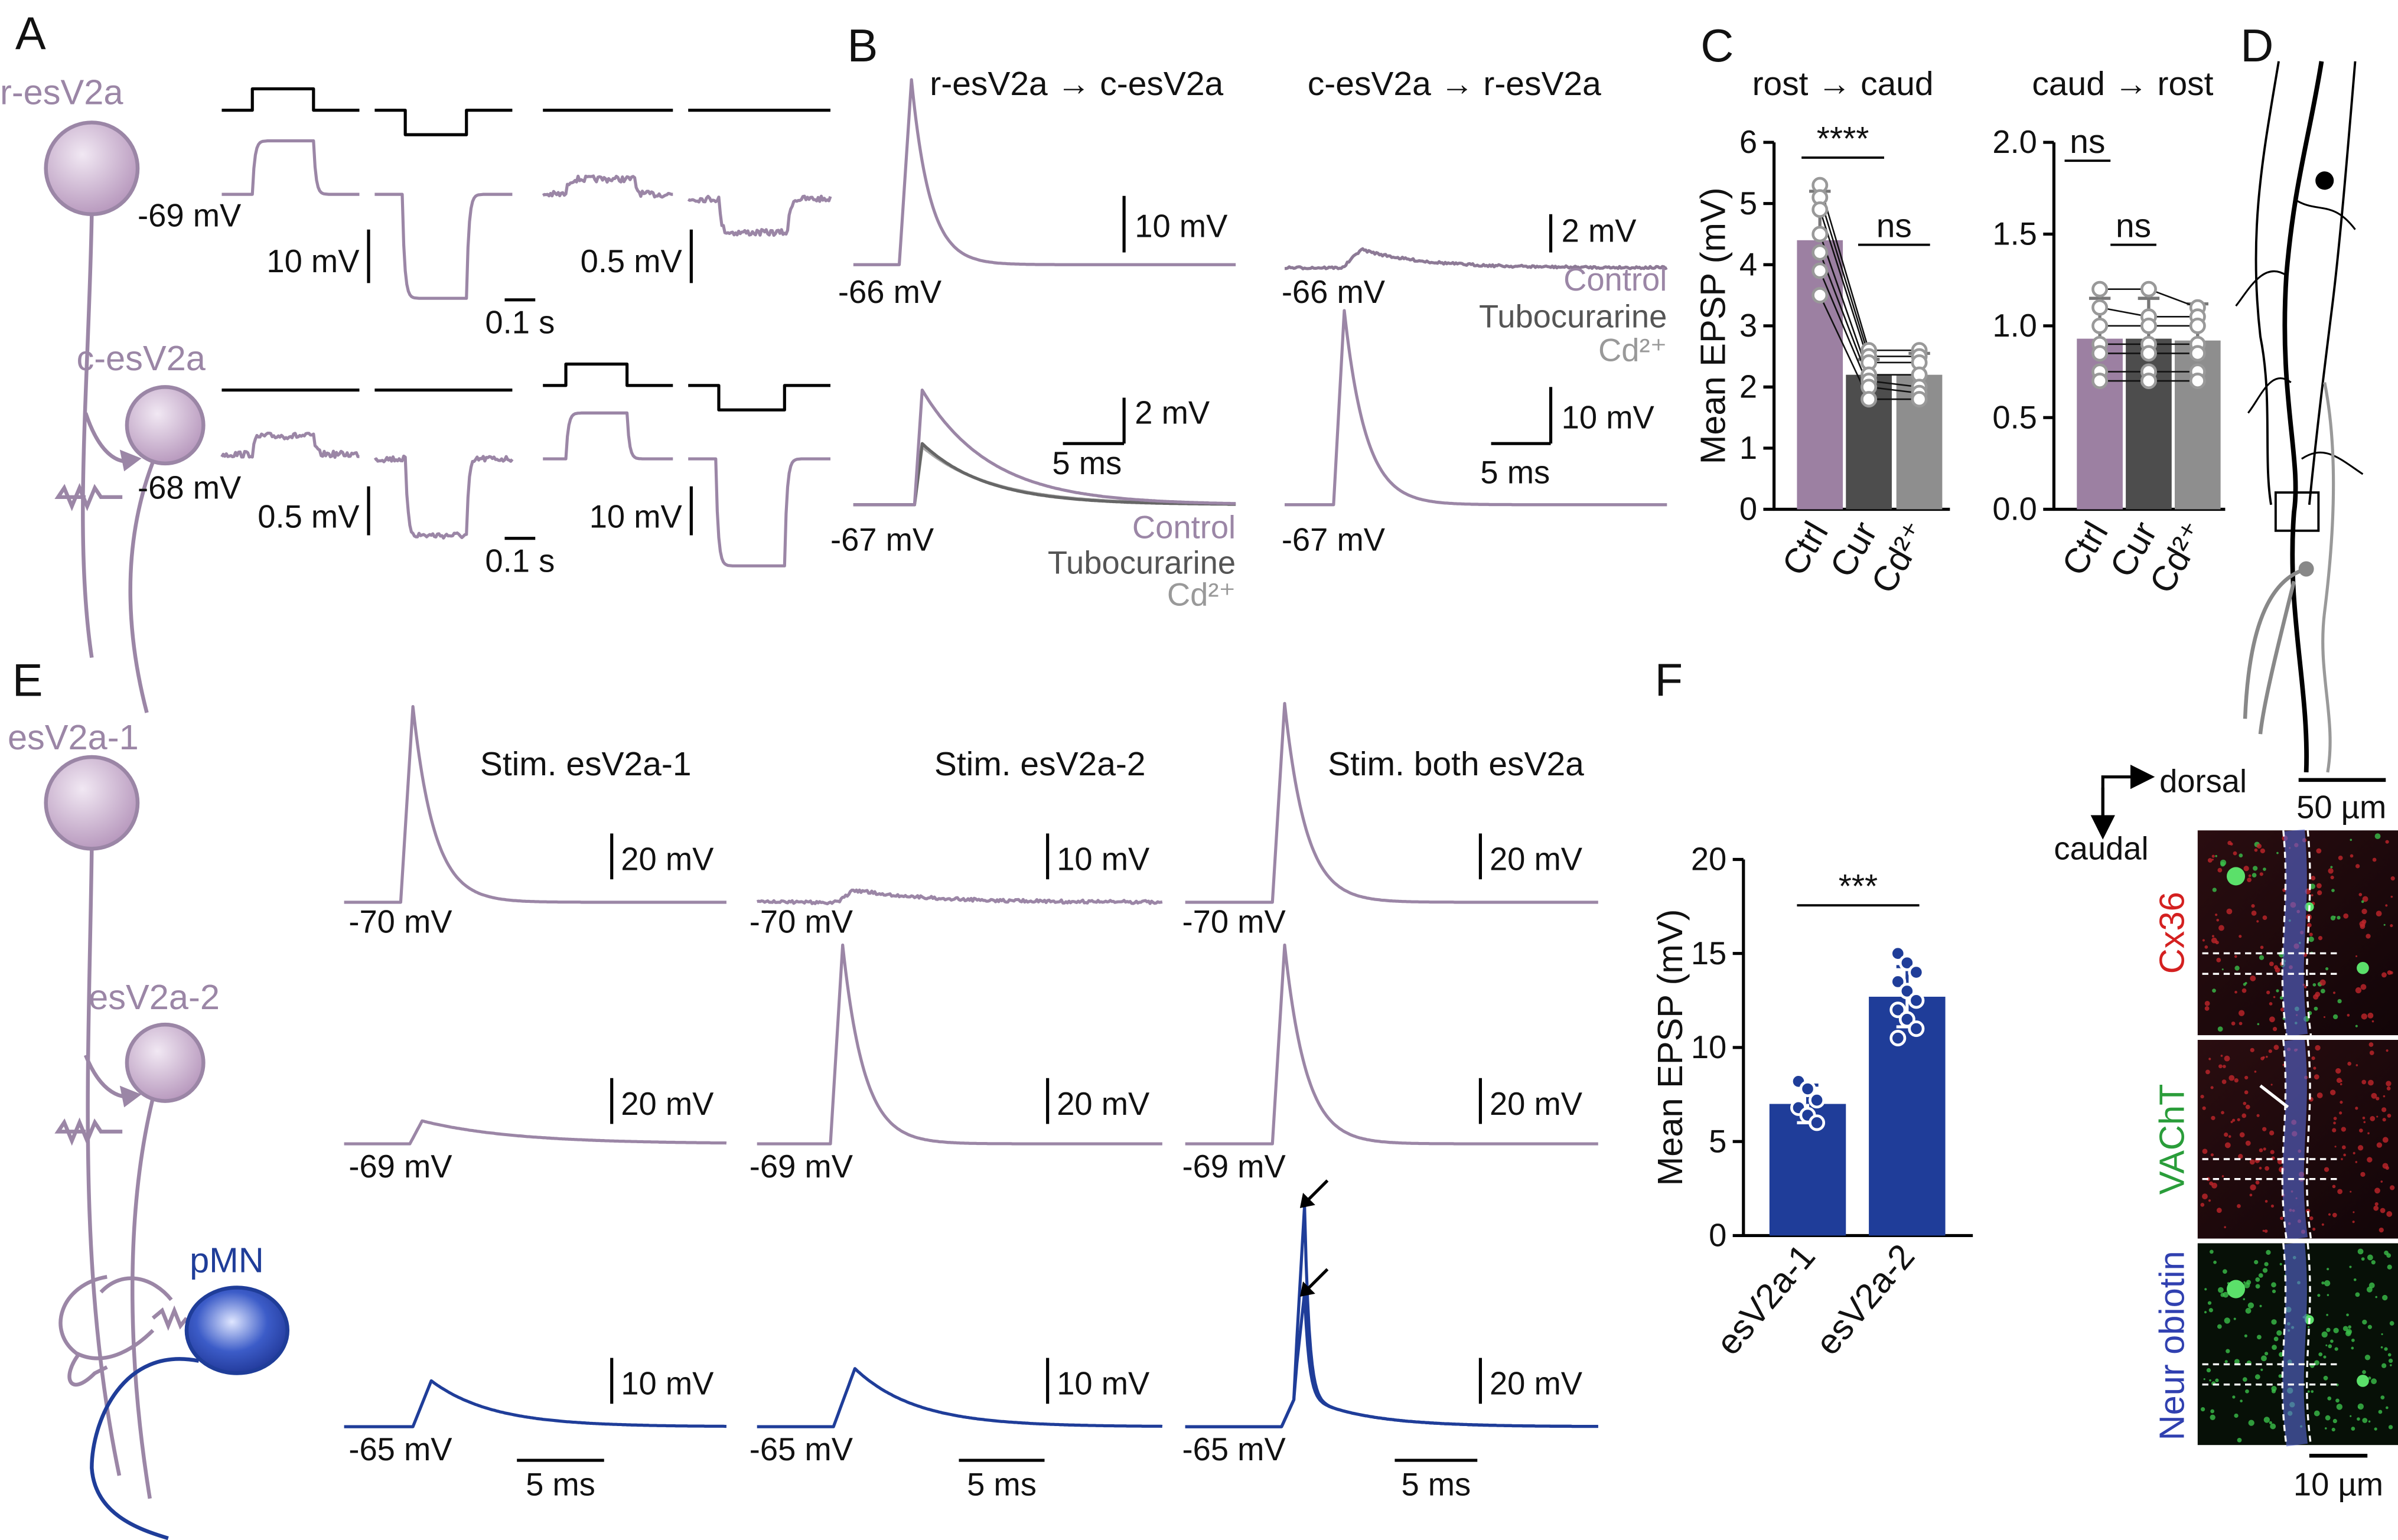 Image resolution: width=2398 pixels, height=1540 pixels. What do you see at coordinates (227, 1260) in the screenshot?
I see `cell-label: pMN` at bounding box center [227, 1260].